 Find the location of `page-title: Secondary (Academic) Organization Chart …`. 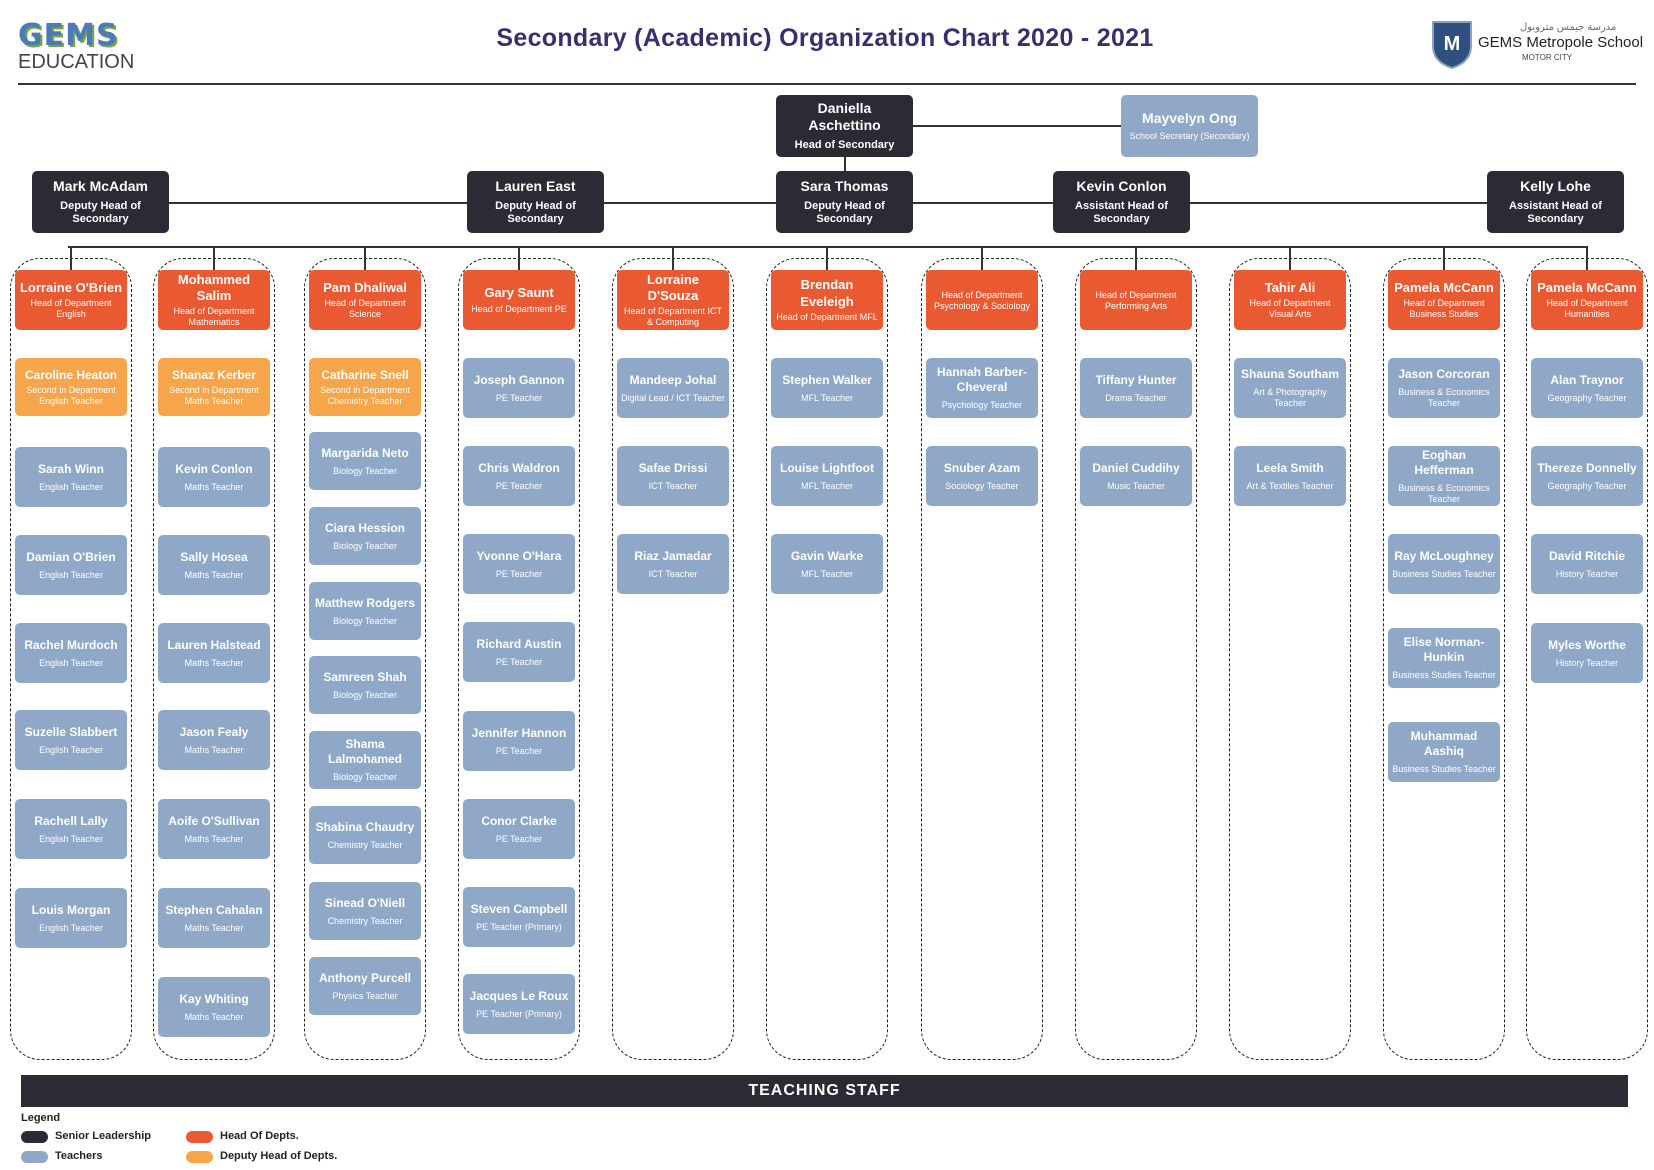

page-title: Secondary (Academic) Organization Chart … is located at coordinates (825, 38).